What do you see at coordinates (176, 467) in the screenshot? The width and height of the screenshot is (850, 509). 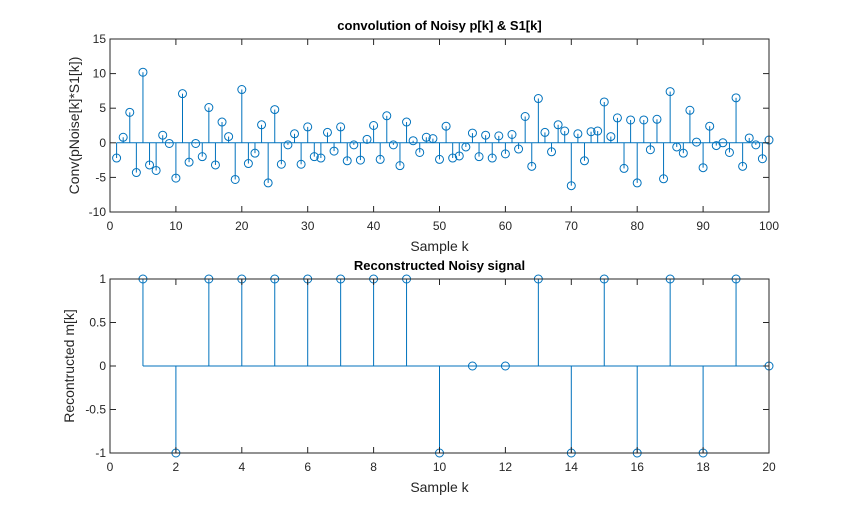 I see `x-tick-label: 2` at bounding box center [176, 467].